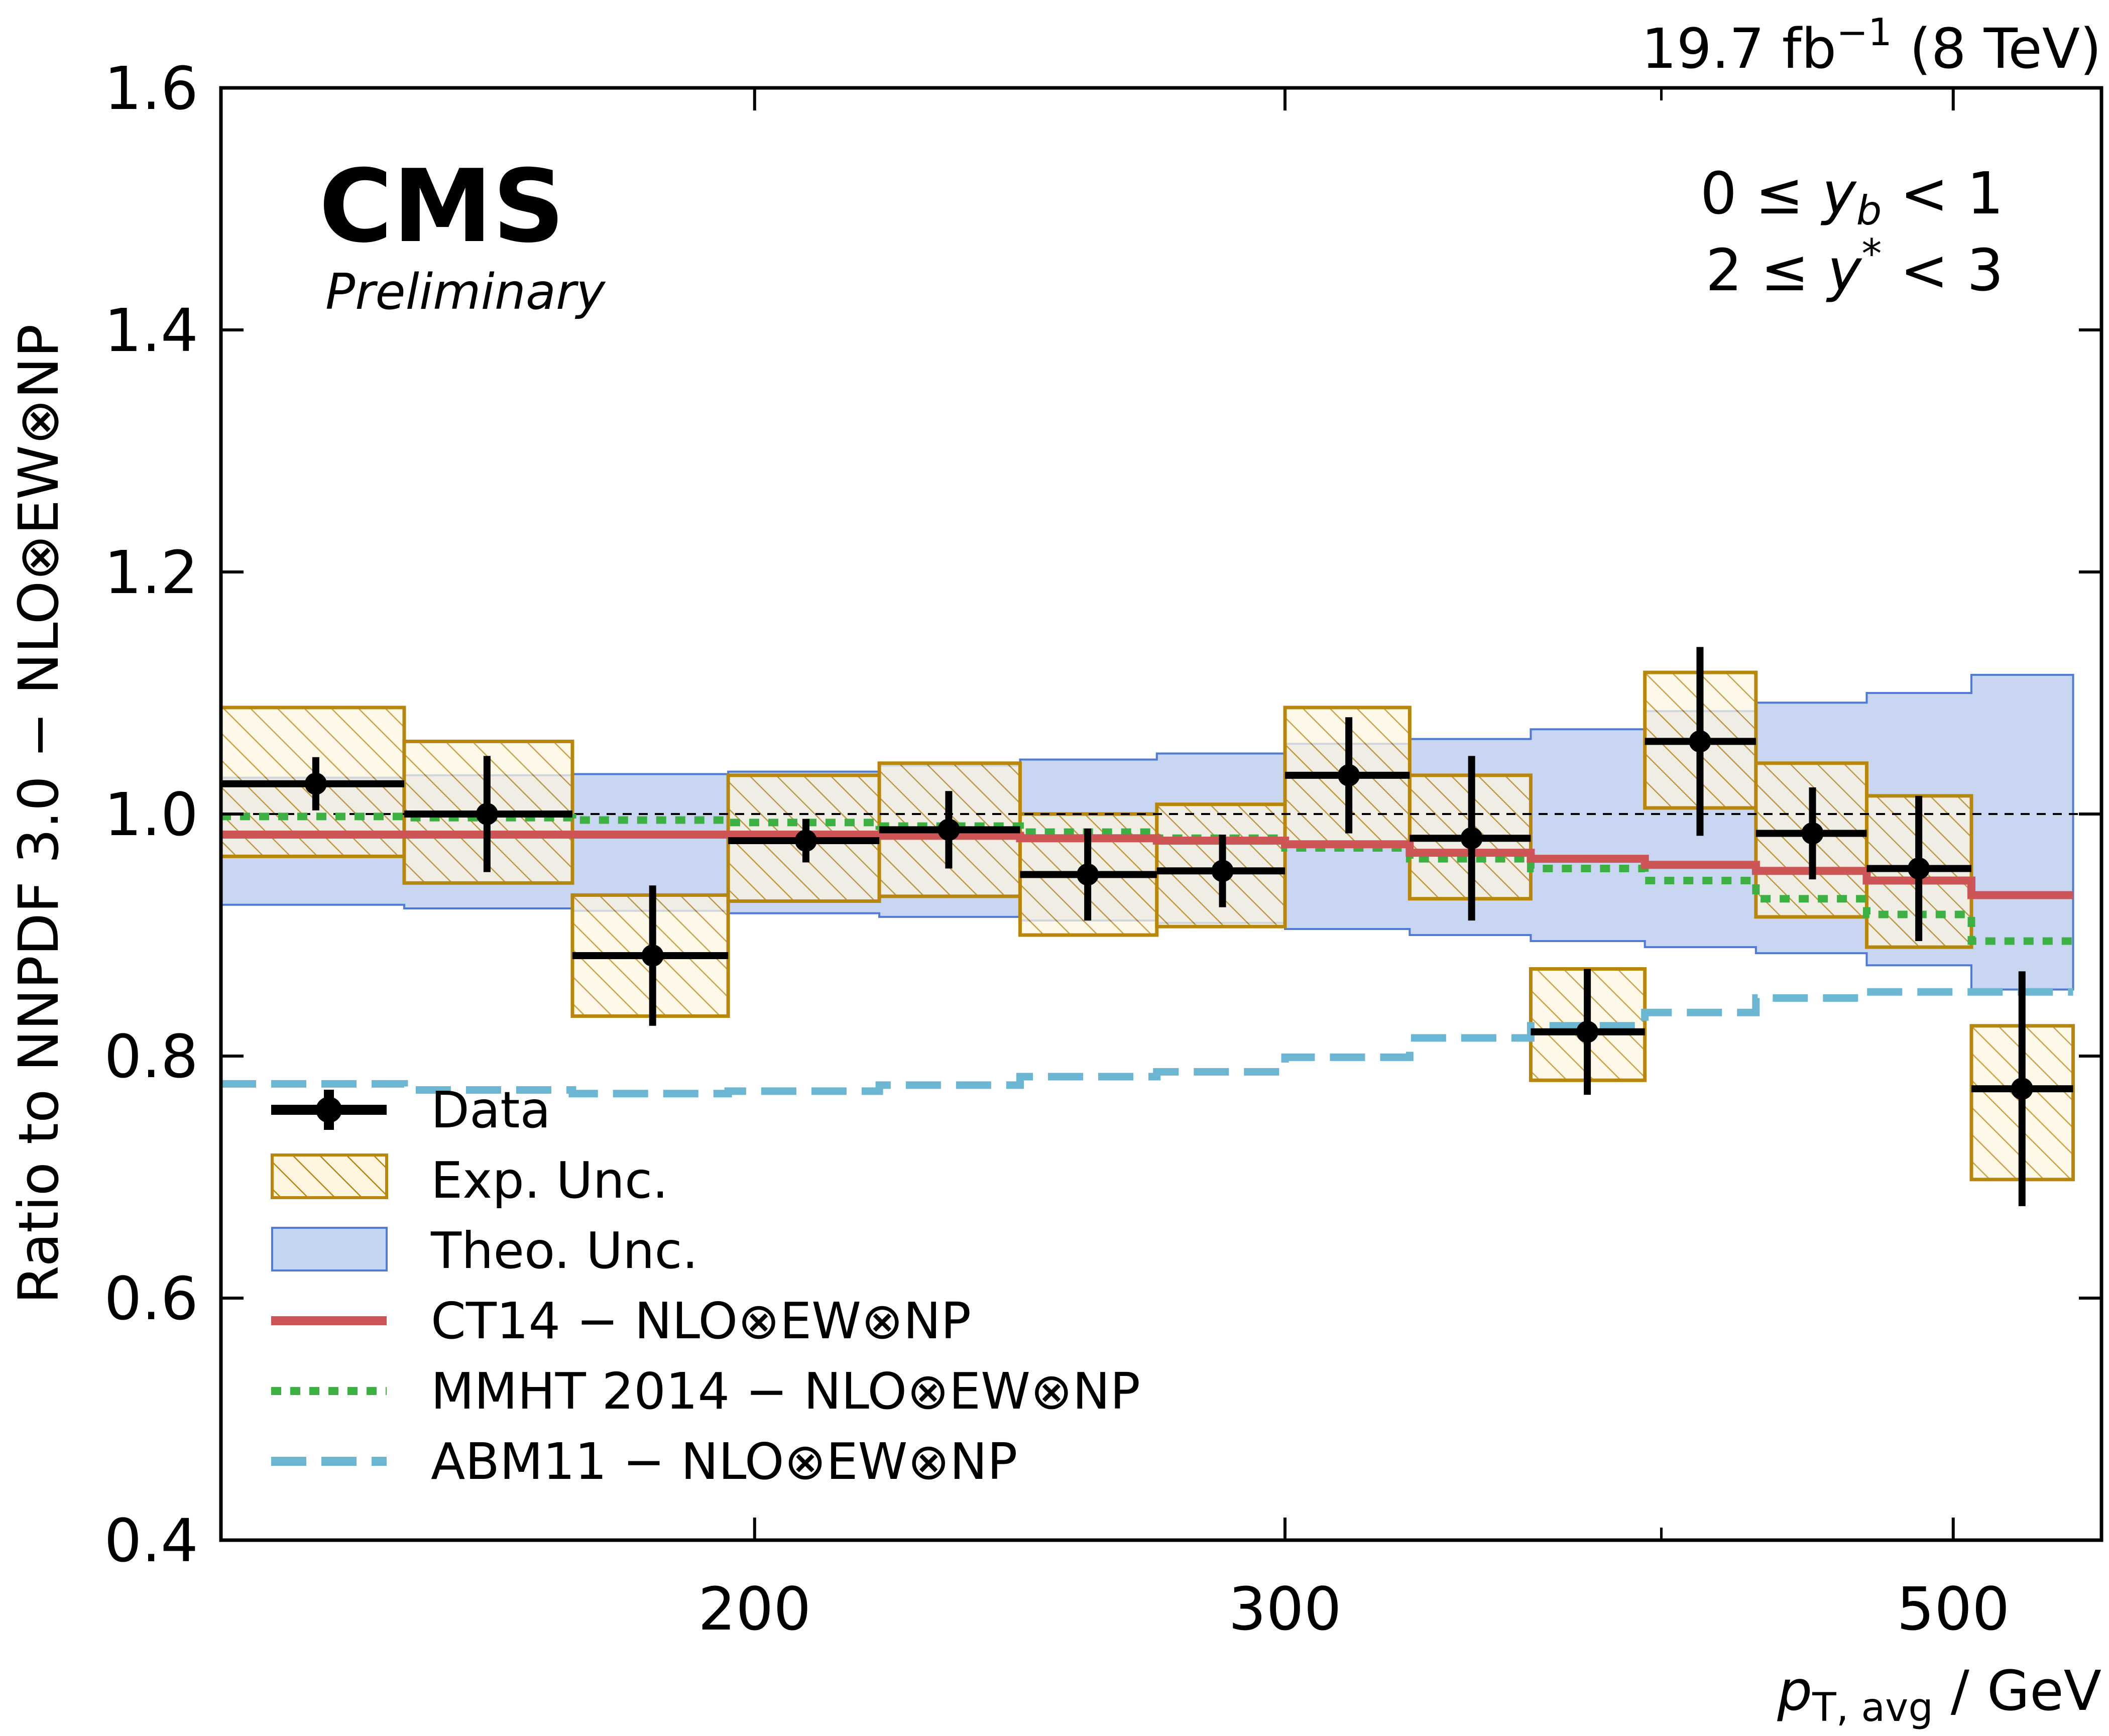 This screenshot has width=2109, height=1736. What do you see at coordinates (724, 1462) in the screenshot?
I see `legend-label-abm11: ABM11 − NLO⊗EW⊗NP` at bounding box center [724, 1462].